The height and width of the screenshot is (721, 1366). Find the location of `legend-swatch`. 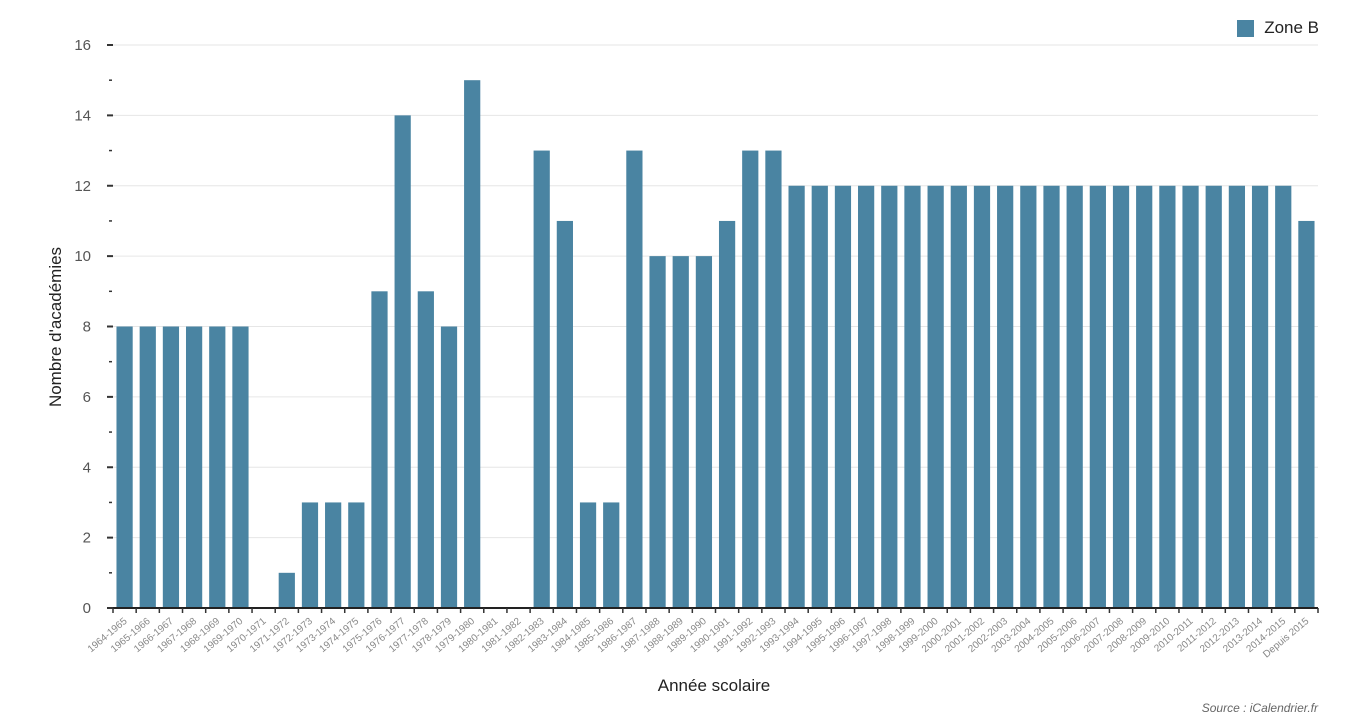

legend-swatch is located at coordinates (1246, 28).